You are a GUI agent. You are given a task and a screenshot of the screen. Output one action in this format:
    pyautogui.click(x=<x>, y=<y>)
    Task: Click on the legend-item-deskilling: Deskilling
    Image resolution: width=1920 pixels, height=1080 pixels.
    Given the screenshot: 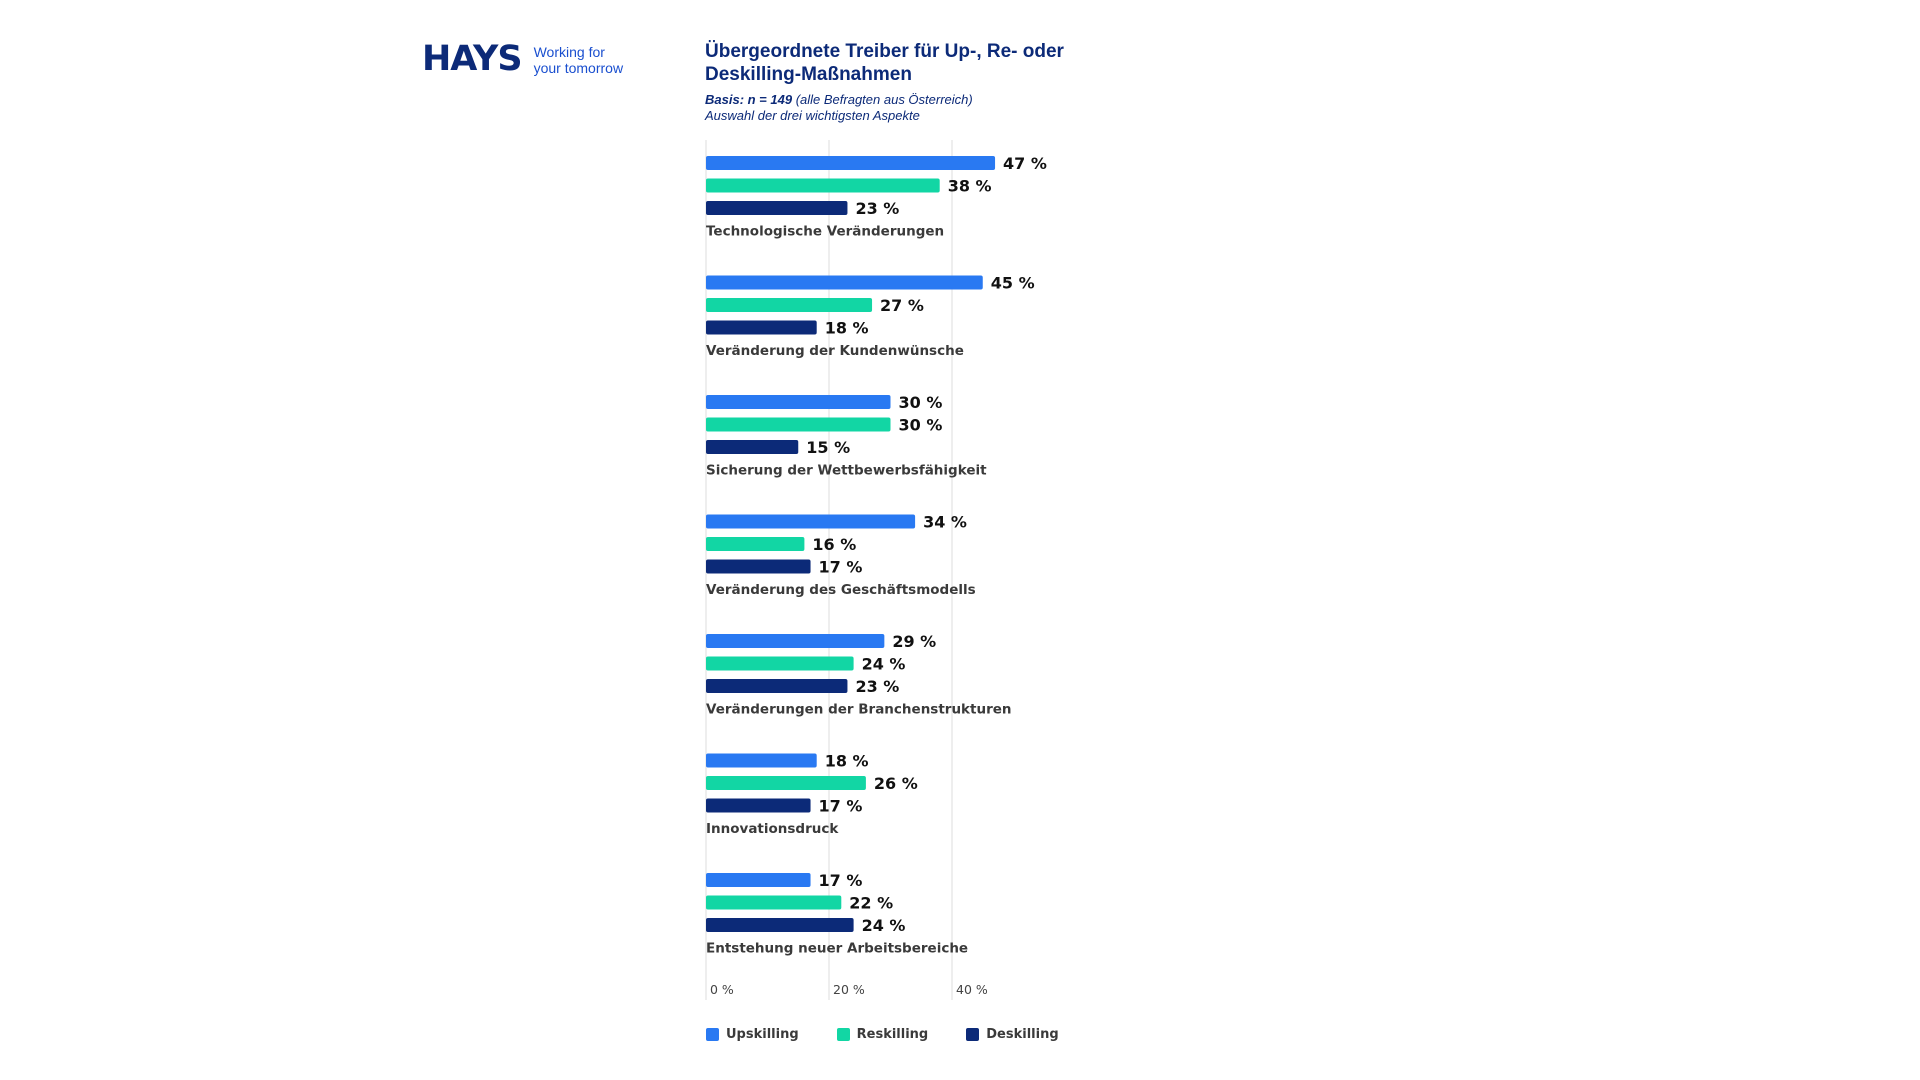 What is the action you would take?
    pyautogui.click(x=1012, y=1034)
    